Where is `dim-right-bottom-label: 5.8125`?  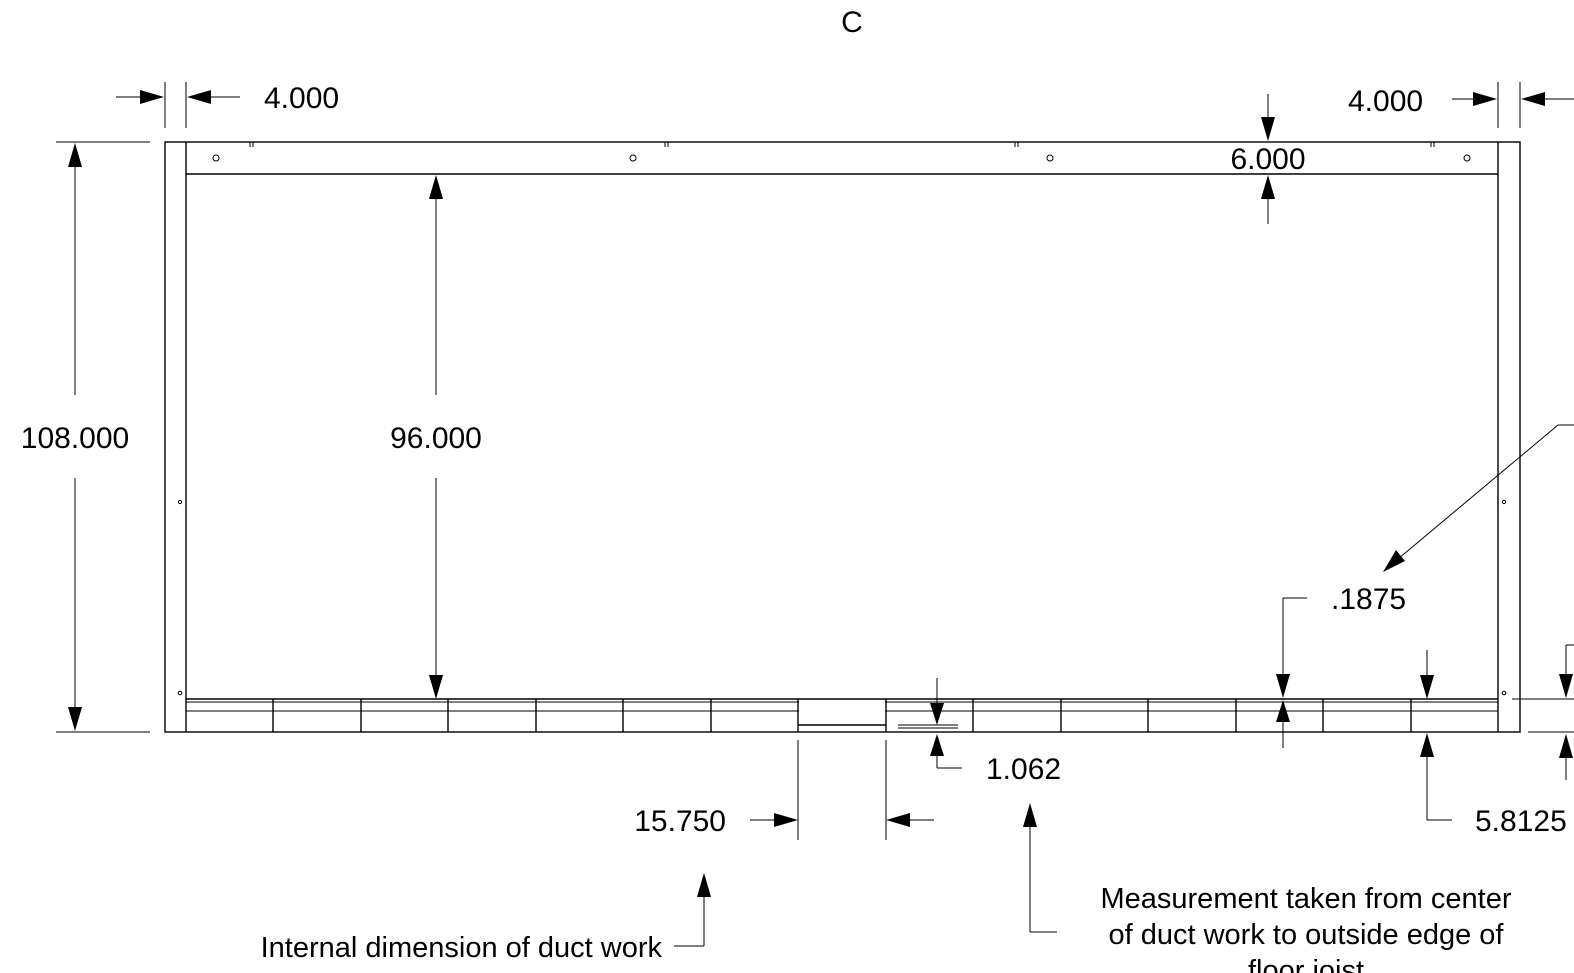
dim-right-bottom-label: 5.8125 is located at coordinates (1521, 821).